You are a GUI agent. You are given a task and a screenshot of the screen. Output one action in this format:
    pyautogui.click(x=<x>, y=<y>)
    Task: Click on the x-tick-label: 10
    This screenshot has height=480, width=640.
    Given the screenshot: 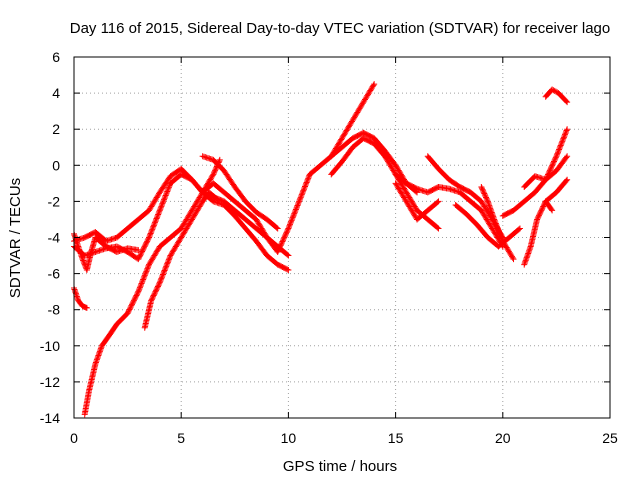 What is the action you would take?
    pyautogui.click(x=289, y=438)
    